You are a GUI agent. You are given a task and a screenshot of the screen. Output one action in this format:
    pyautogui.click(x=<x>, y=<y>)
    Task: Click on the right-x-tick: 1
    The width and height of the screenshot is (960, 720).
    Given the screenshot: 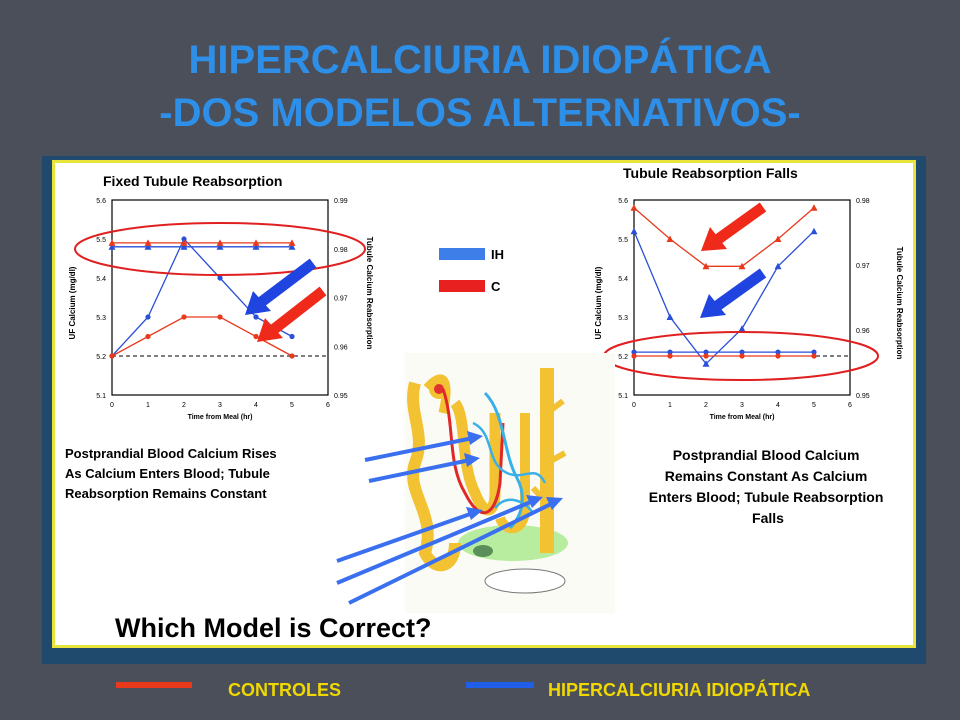 What is the action you would take?
    pyautogui.click(x=670, y=405)
    